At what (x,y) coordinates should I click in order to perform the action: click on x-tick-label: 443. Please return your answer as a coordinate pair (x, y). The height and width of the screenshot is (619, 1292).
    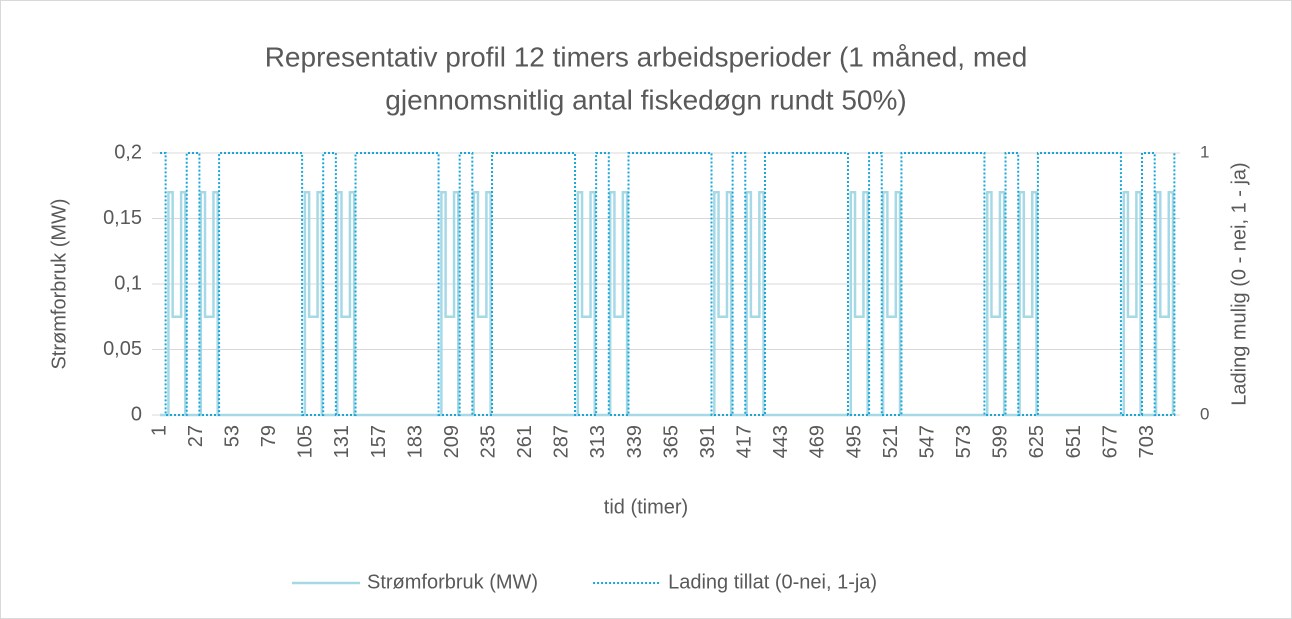
    Looking at the image, I should click on (781, 441).